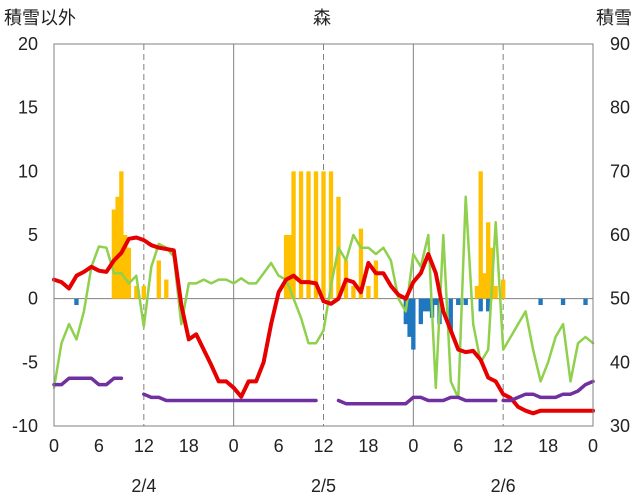 Image resolution: width=636 pixels, height=501 pixels. I want to click on right-tick-label: 70, so click(620, 171).